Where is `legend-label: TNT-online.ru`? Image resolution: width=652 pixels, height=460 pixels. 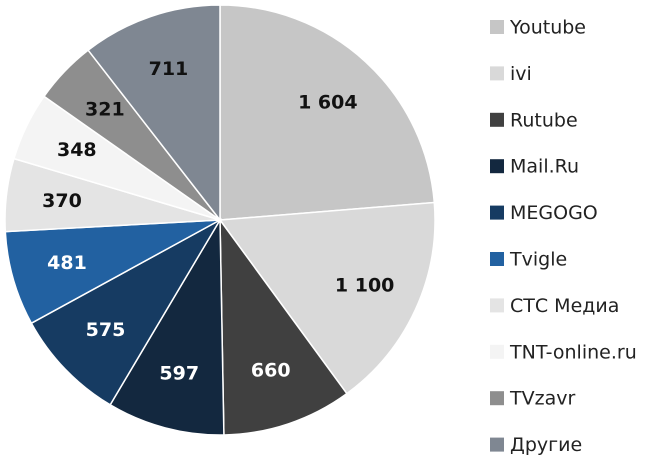 legend-label: TNT-online.ru is located at coordinates (573, 352).